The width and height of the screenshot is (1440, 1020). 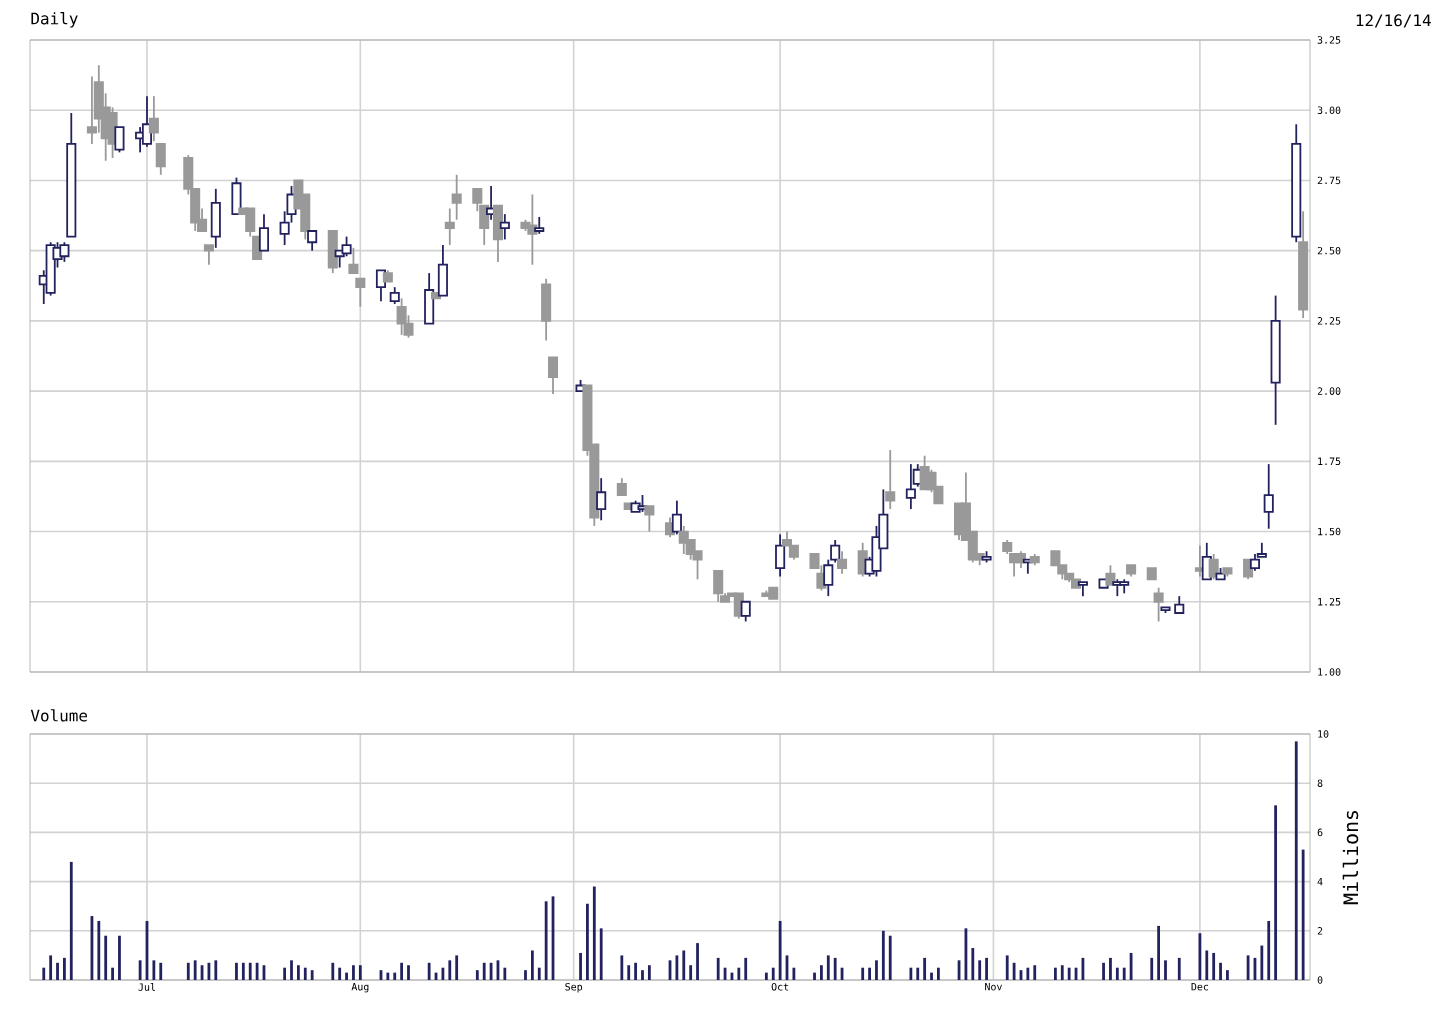 I want to click on y-axis-title: Millions, so click(x=1350, y=857).